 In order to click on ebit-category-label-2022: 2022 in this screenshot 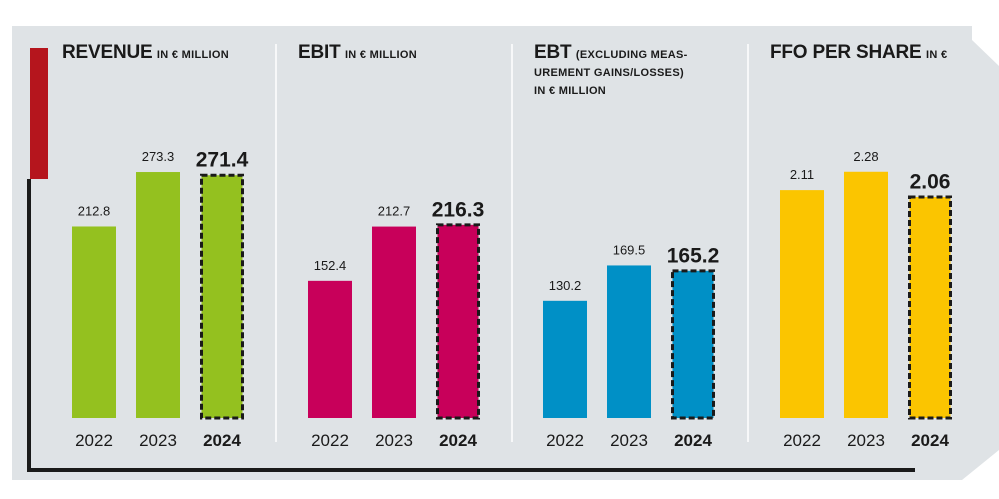, I will do `click(330, 440)`.